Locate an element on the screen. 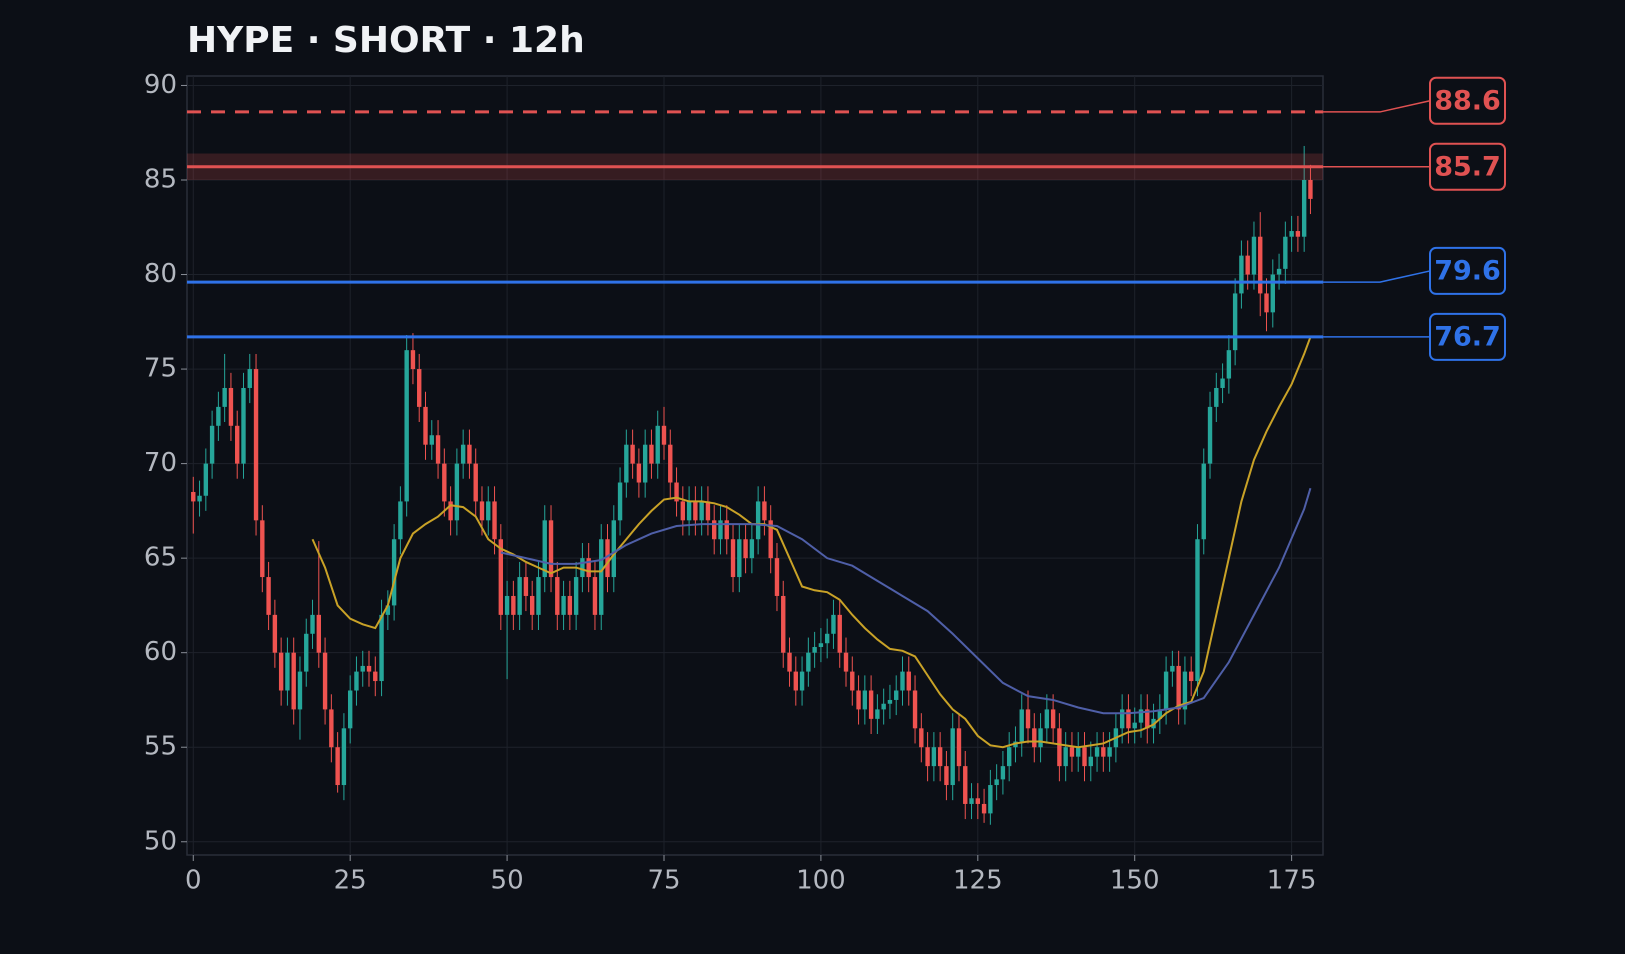  moving-average-line is located at coordinates (906, 601).